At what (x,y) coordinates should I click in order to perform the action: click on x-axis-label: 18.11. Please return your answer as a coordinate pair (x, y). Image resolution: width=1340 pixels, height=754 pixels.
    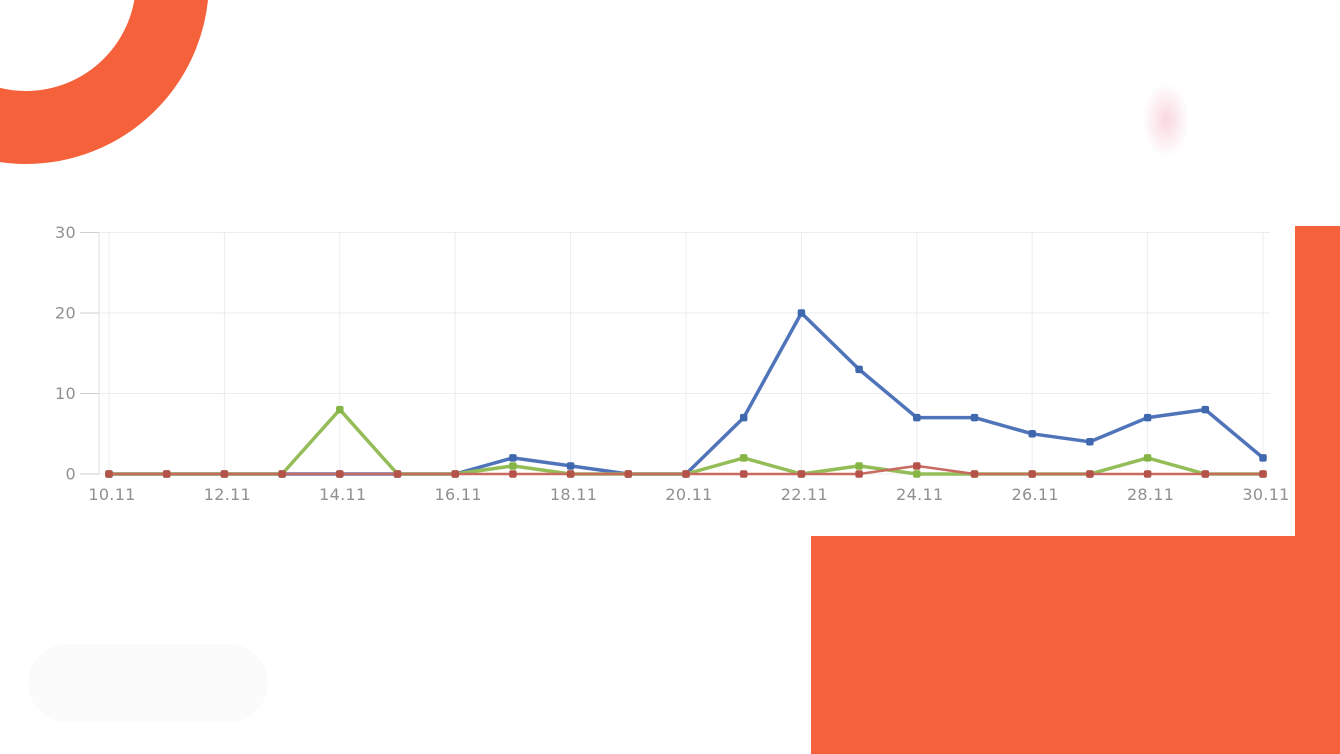
    Looking at the image, I should click on (573, 494).